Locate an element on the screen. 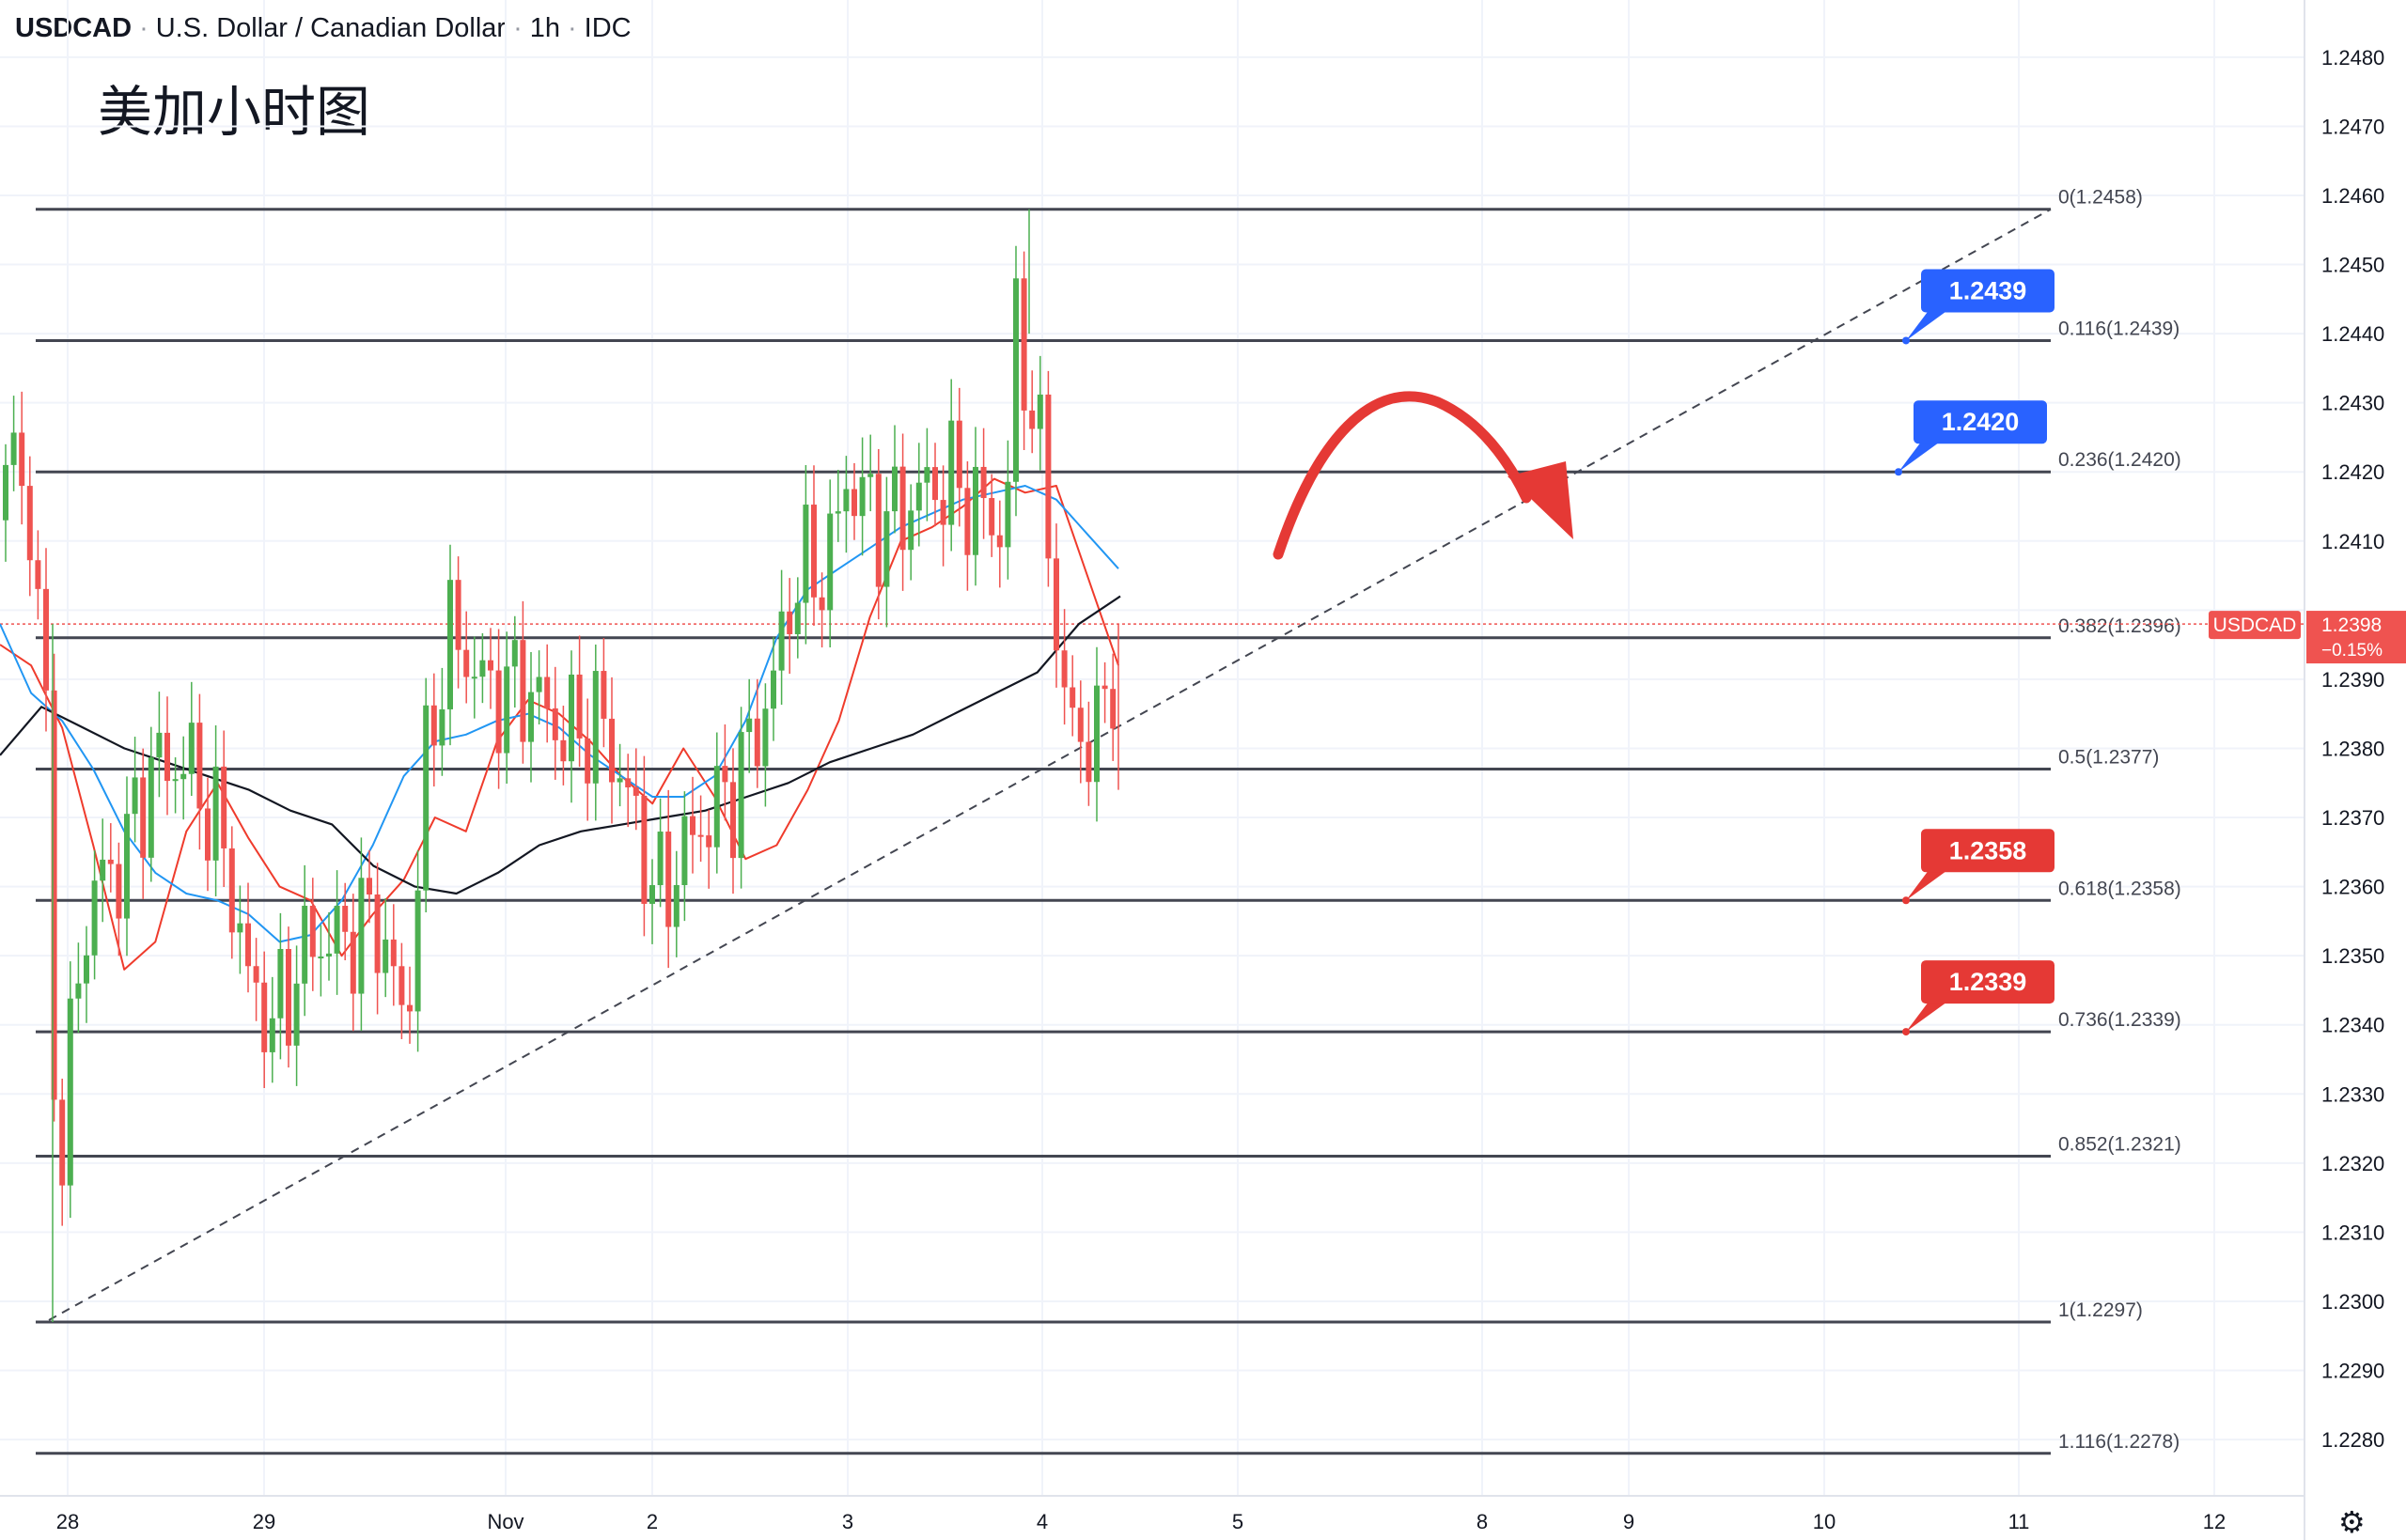  symbol-label: USDCAD is located at coordinates (74, 28).